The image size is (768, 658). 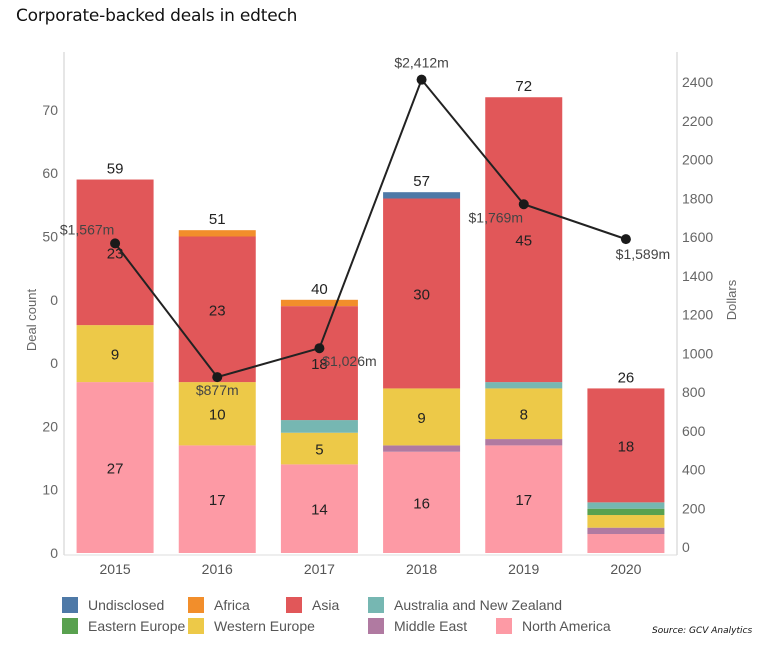 I want to click on y-right-tick-label: 2400, so click(x=697, y=82).